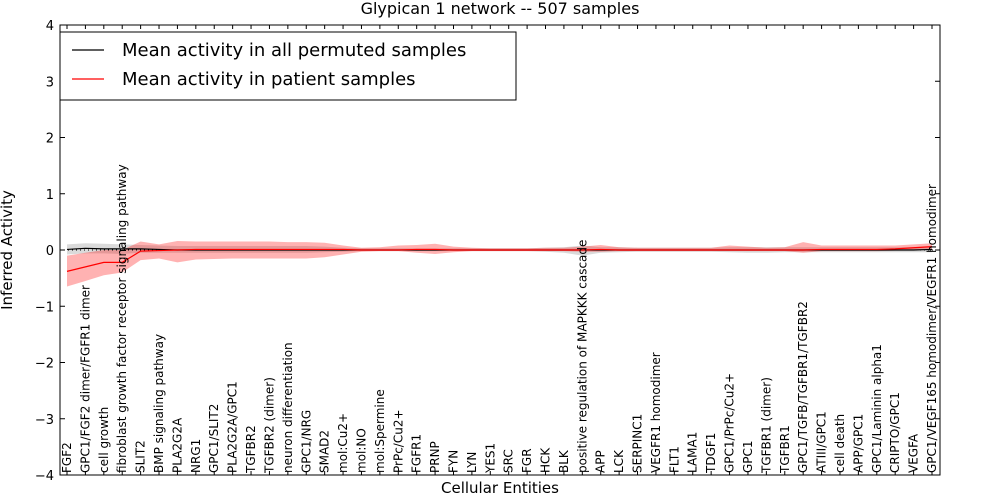  What do you see at coordinates (490, 458) in the screenshot?
I see `x-tick-label: YES1` at bounding box center [490, 458].